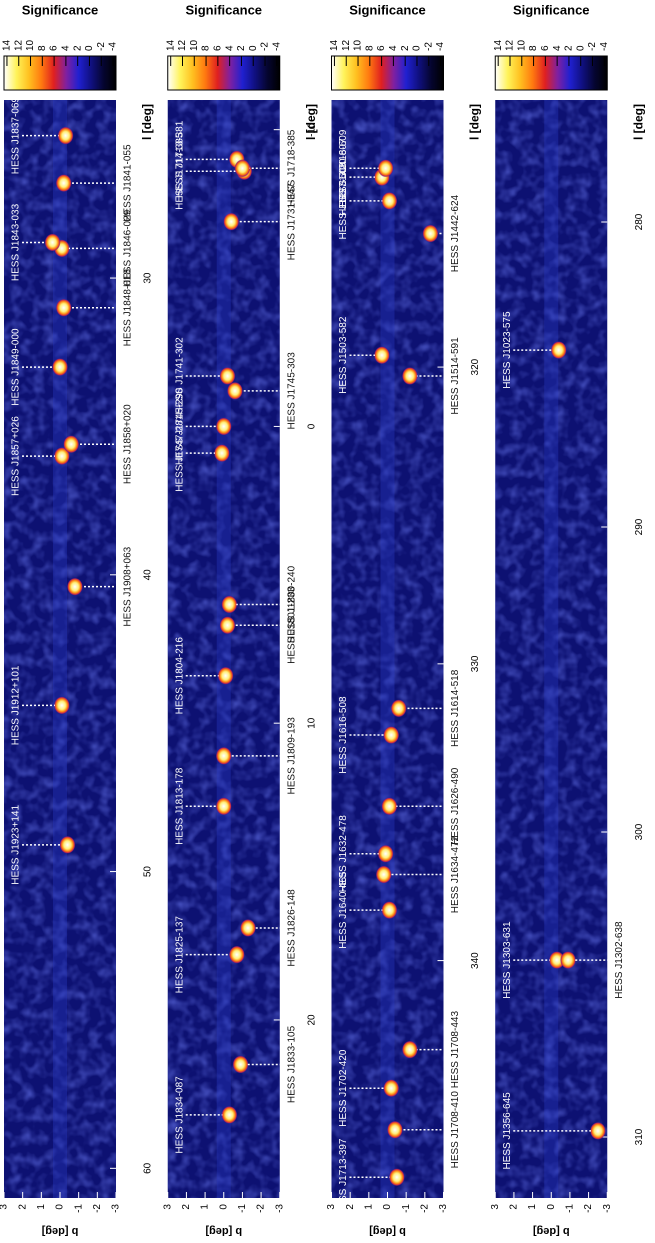  What do you see at coordinates (291, 168) in the screenshot?
I see `source-label: HESS J1718-385` at bounding box center [291, 168].